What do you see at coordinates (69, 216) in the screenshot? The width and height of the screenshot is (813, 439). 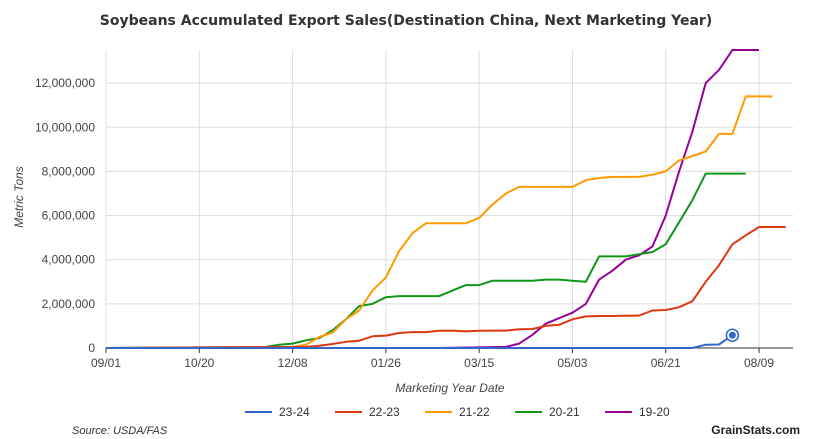 I see `y-tick-label: 6,000,000` at bounding box center [69, 216].